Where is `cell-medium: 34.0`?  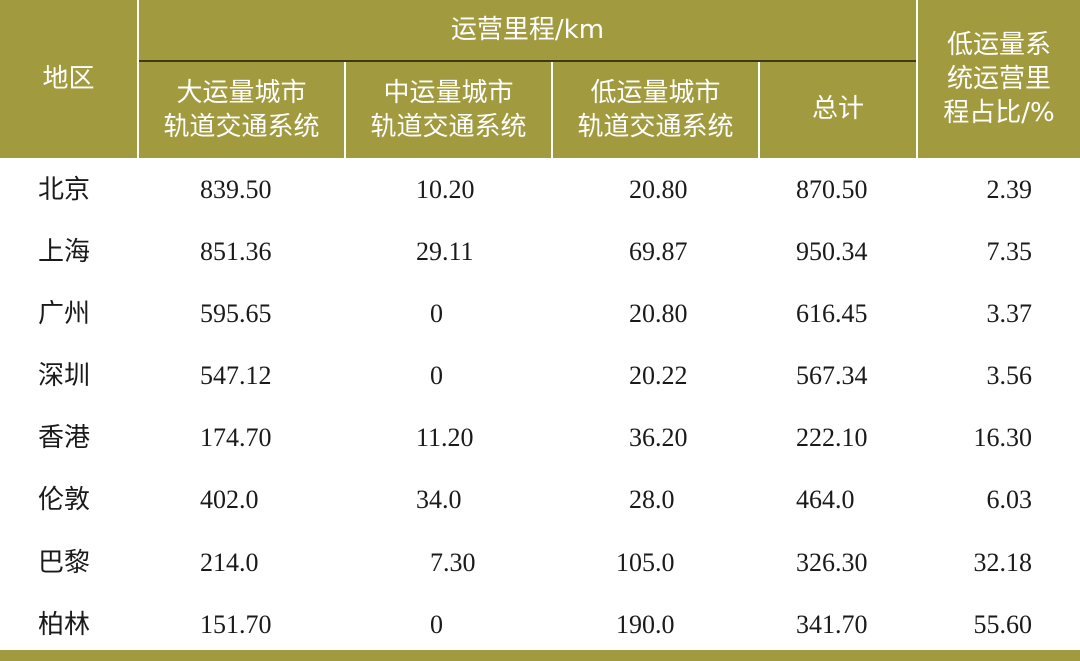
cell-medium: 34.0 is located at coordinates (439, 499).